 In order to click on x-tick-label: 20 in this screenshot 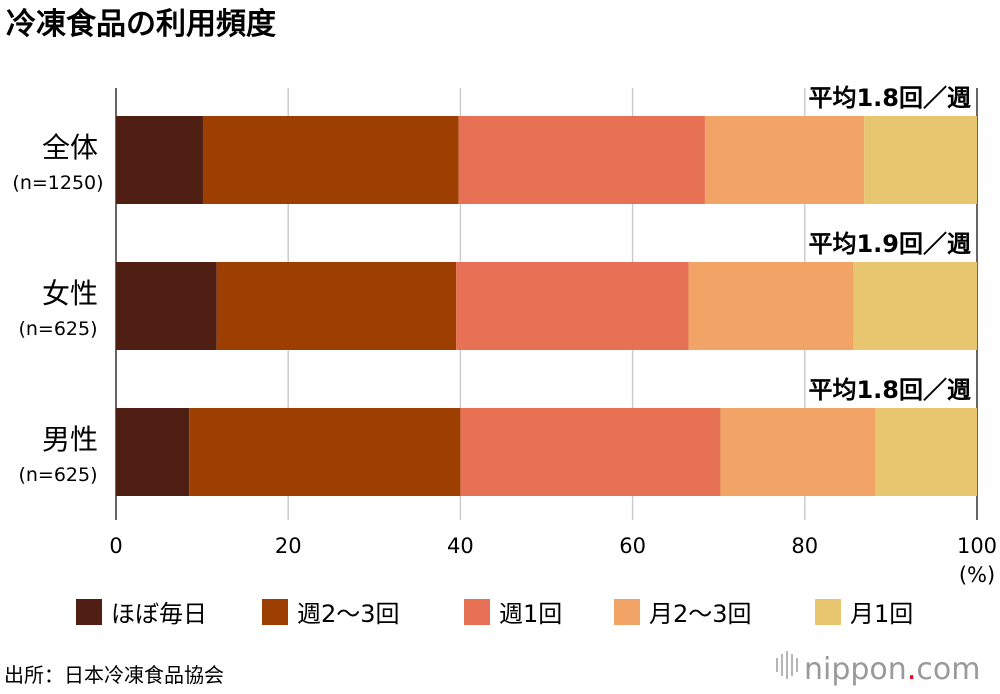, I will do `click(288, 546)`.